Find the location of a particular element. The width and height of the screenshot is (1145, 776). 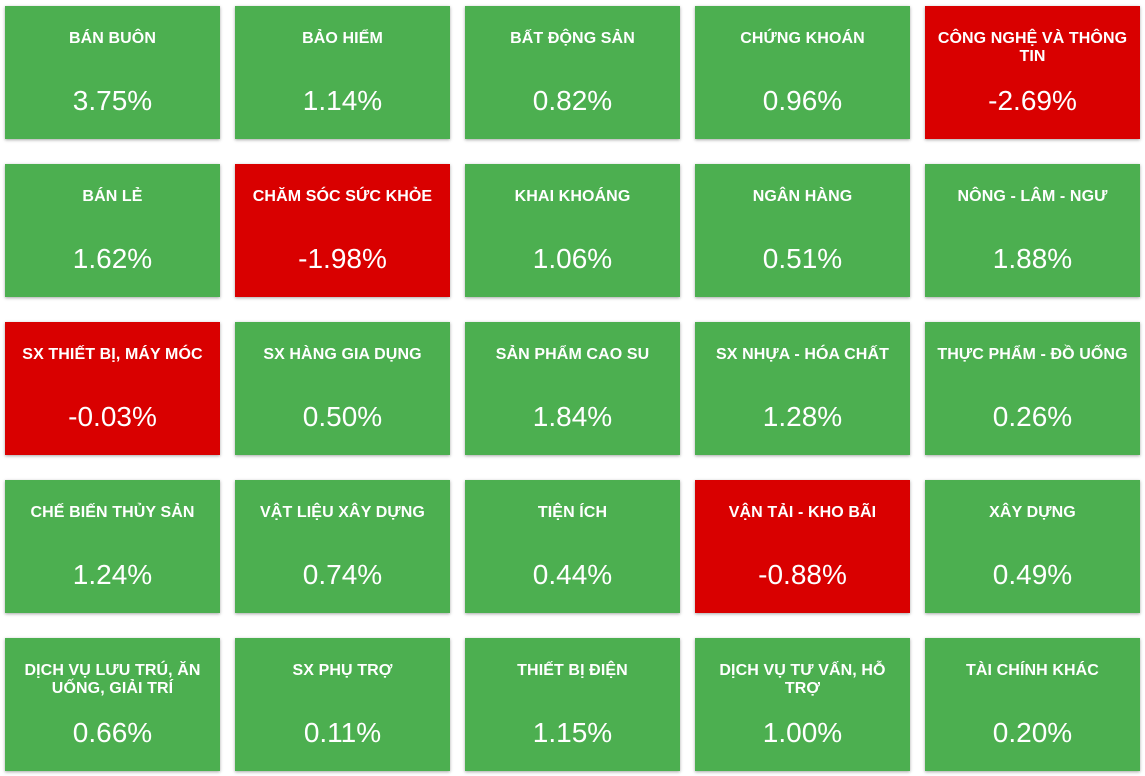

sector-tile: DỊCH VỤ TƯ VẤN, HỖ TRỢ 1.00% is located at coordinates (802, 704).